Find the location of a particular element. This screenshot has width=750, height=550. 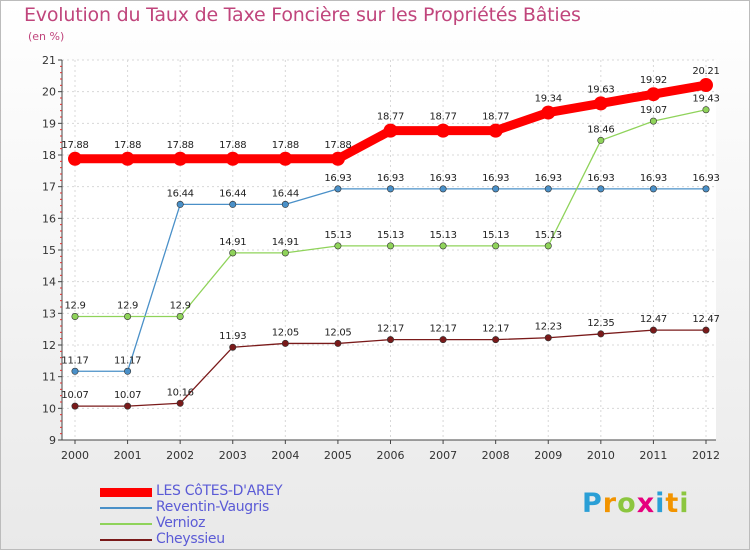

data-label: 11.93 is located at coordinates (232, 336).